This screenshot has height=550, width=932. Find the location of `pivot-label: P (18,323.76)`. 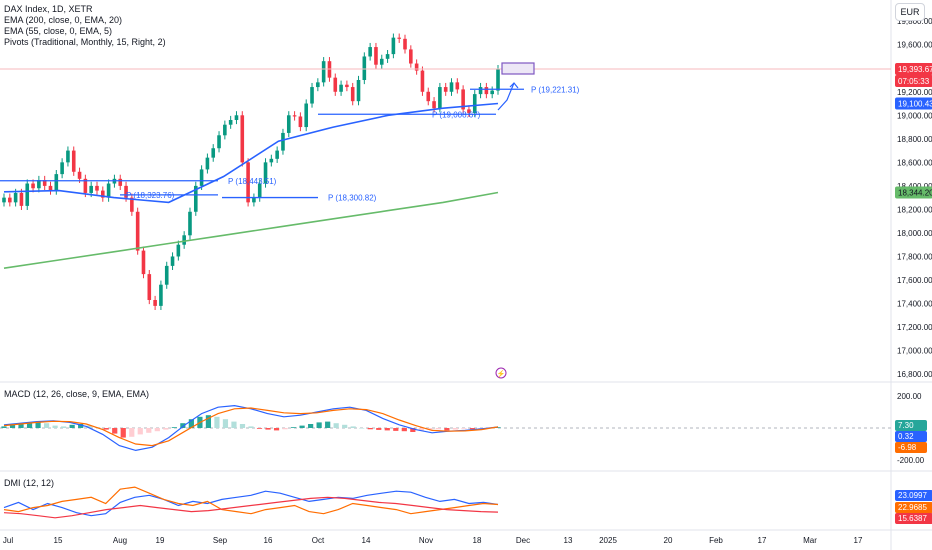

pivot-label: P (18,323.76) is located at coordinates (150, 195).